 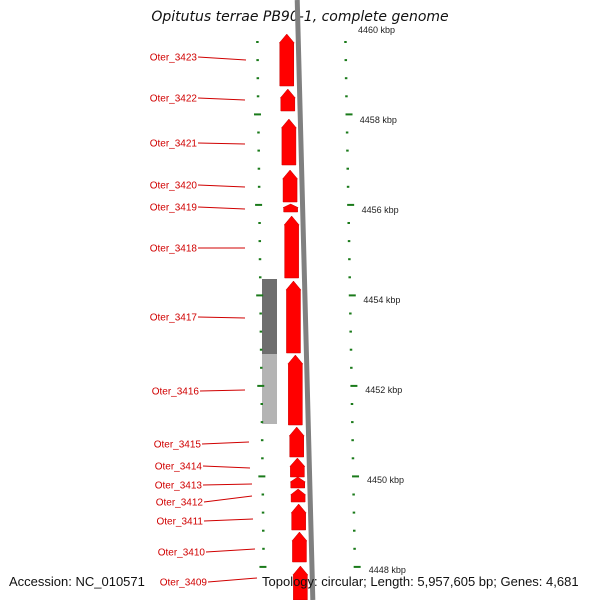 What do you see at coordinates (174, 99) in the screenshot?
I see `gene-label: Oter_3422` at bounding box center [174, 99].